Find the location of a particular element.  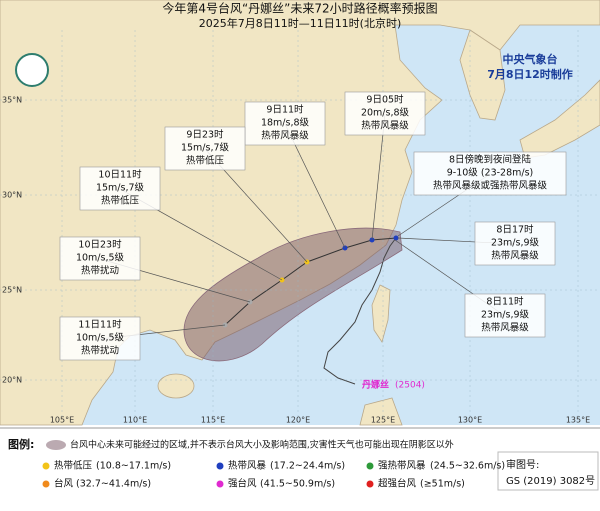

legend-name: 热带风暴 is located at coordinates (247, 466).